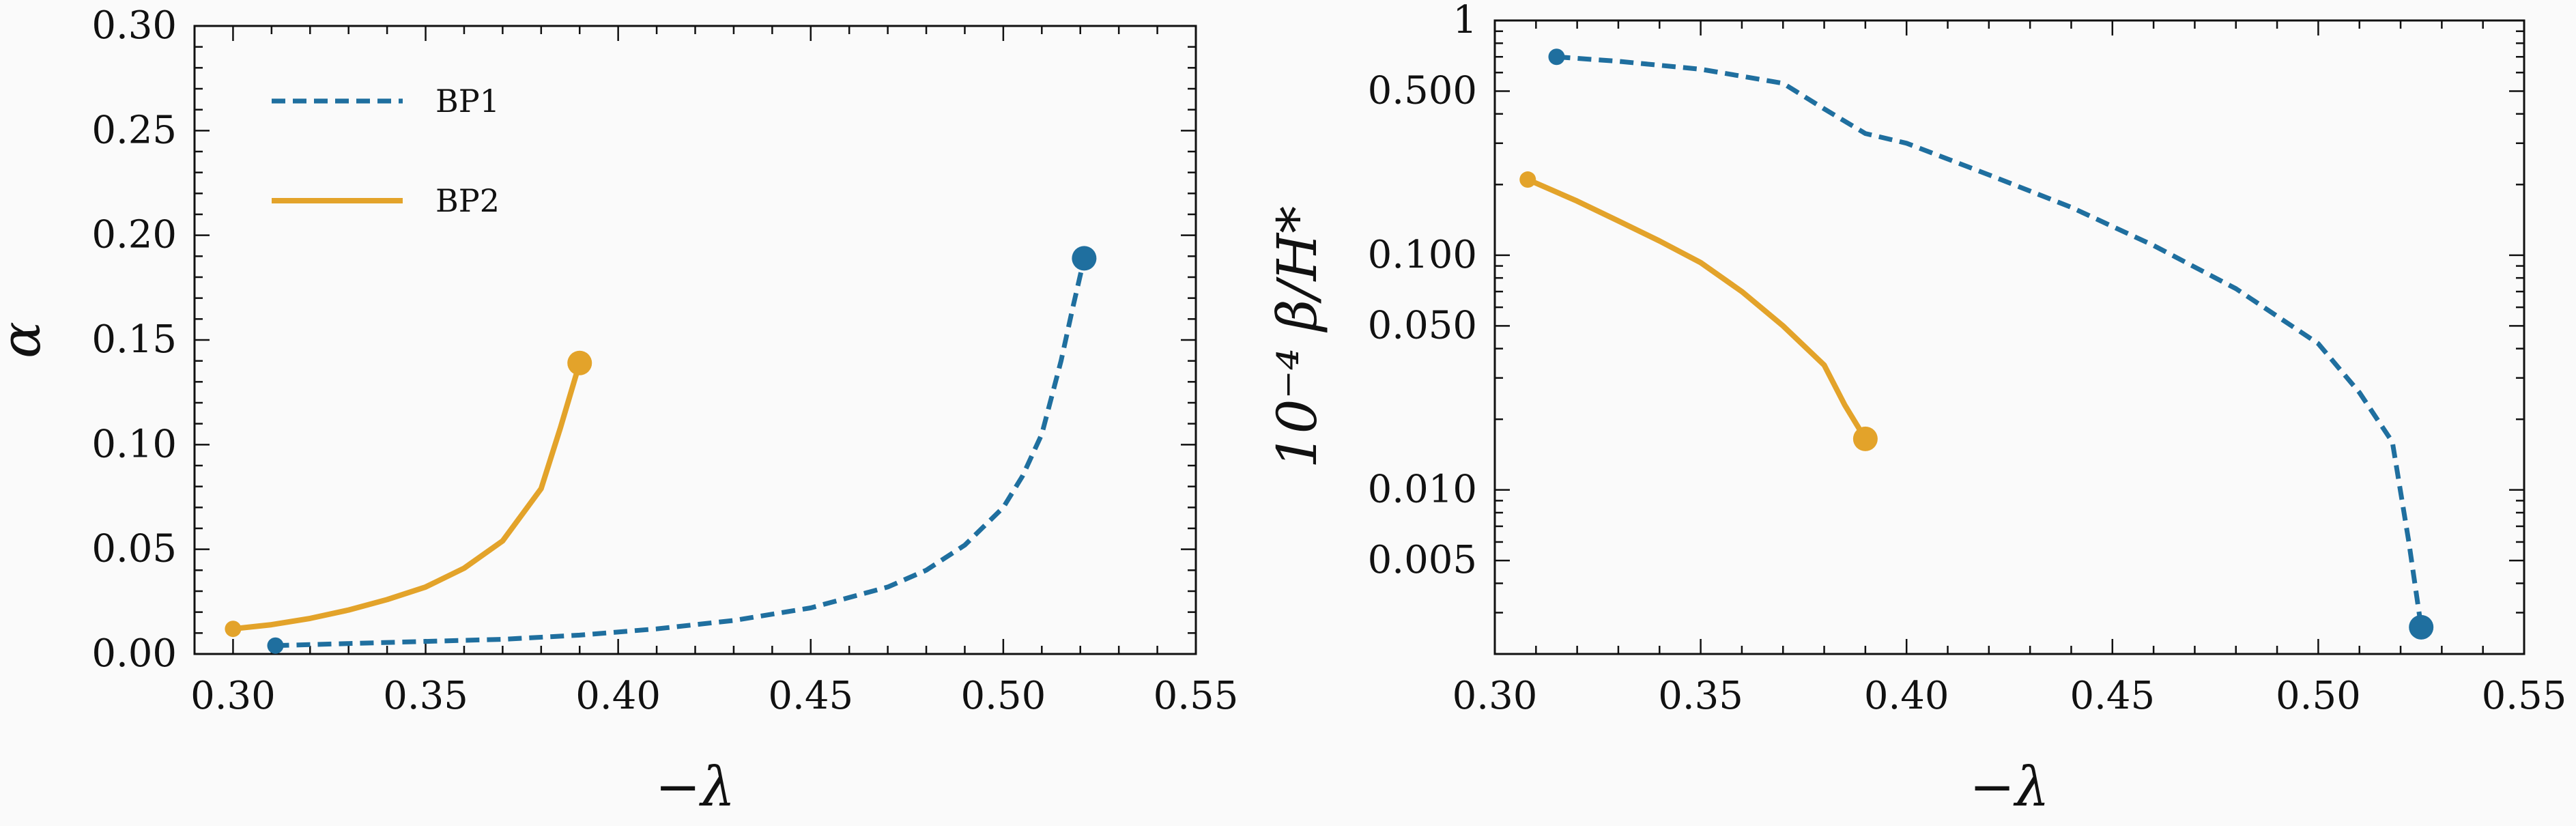 The height and width of the screenshot is (826, 2576). Describe the element at coordinates (1422, 325) in the screenshot. I see `y-tick-label: 0.050` at that location.